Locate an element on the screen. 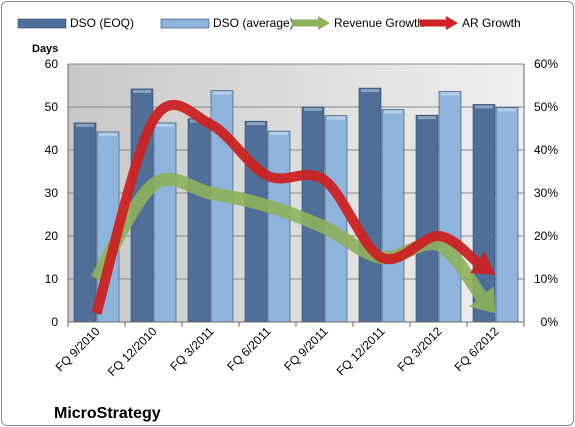 Image resolution: width=575 pixels, height=427 pixels. y-tick-label: 10 is located at coordinates (52, 279).